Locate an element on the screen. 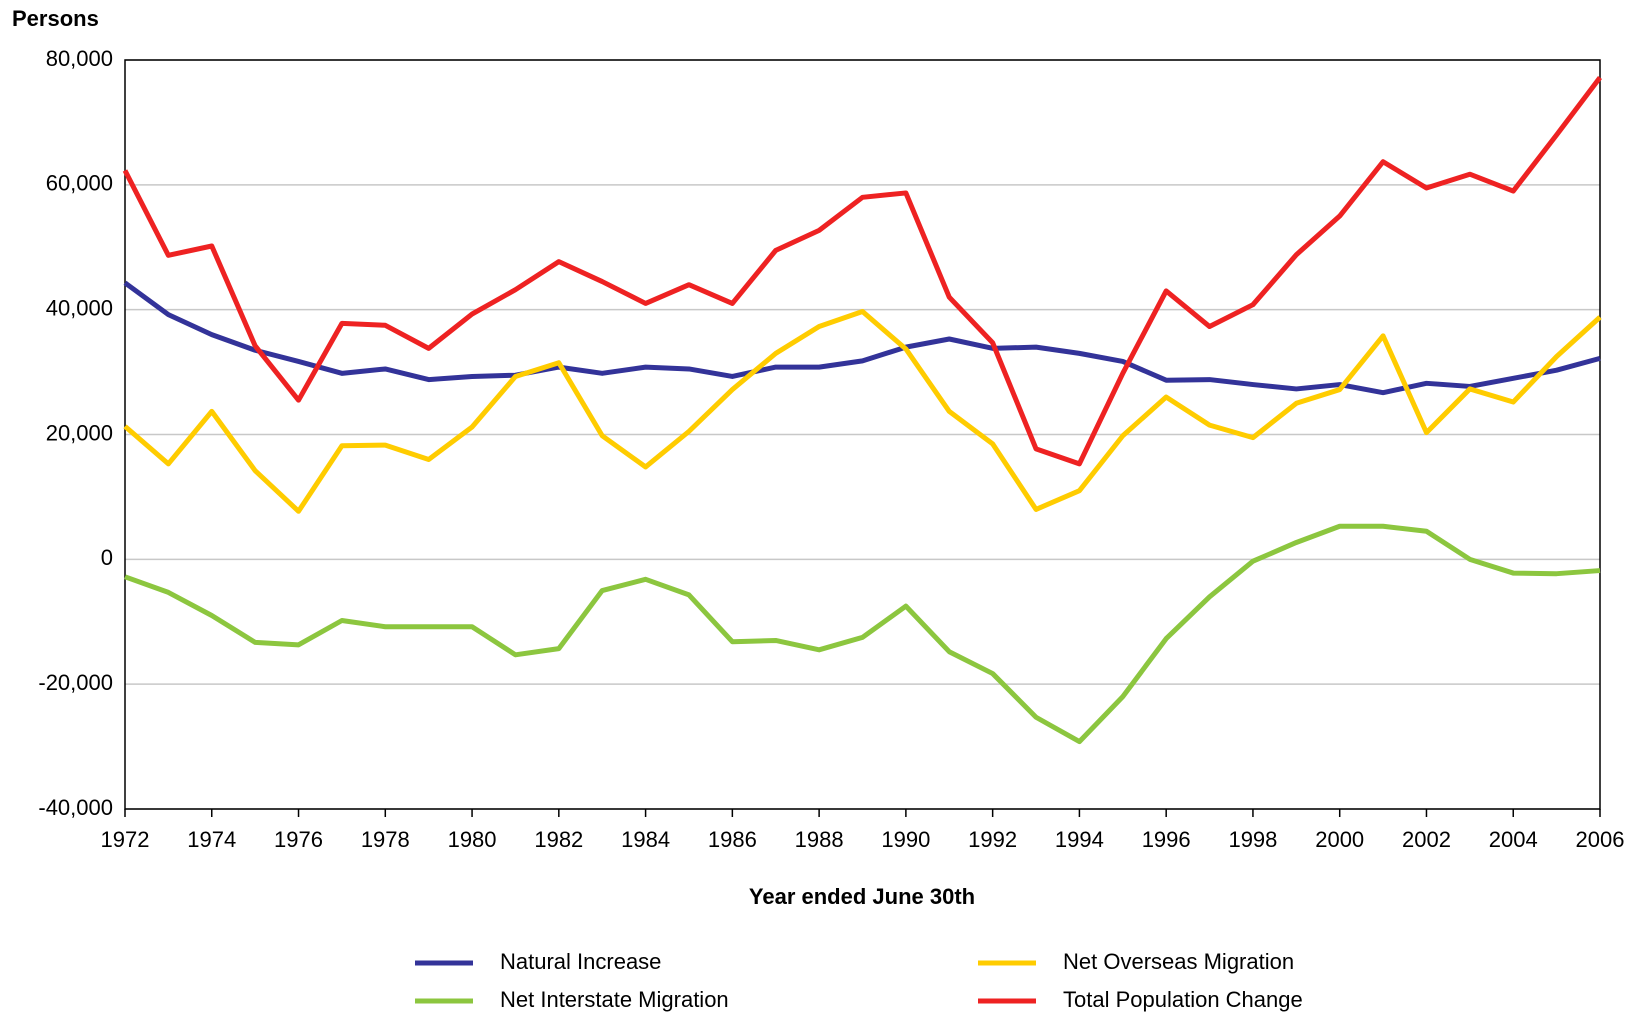 The width and height of the screenshot is (1633, 1018). x-tick-label: 1974 is located at coordinates (211, 839).